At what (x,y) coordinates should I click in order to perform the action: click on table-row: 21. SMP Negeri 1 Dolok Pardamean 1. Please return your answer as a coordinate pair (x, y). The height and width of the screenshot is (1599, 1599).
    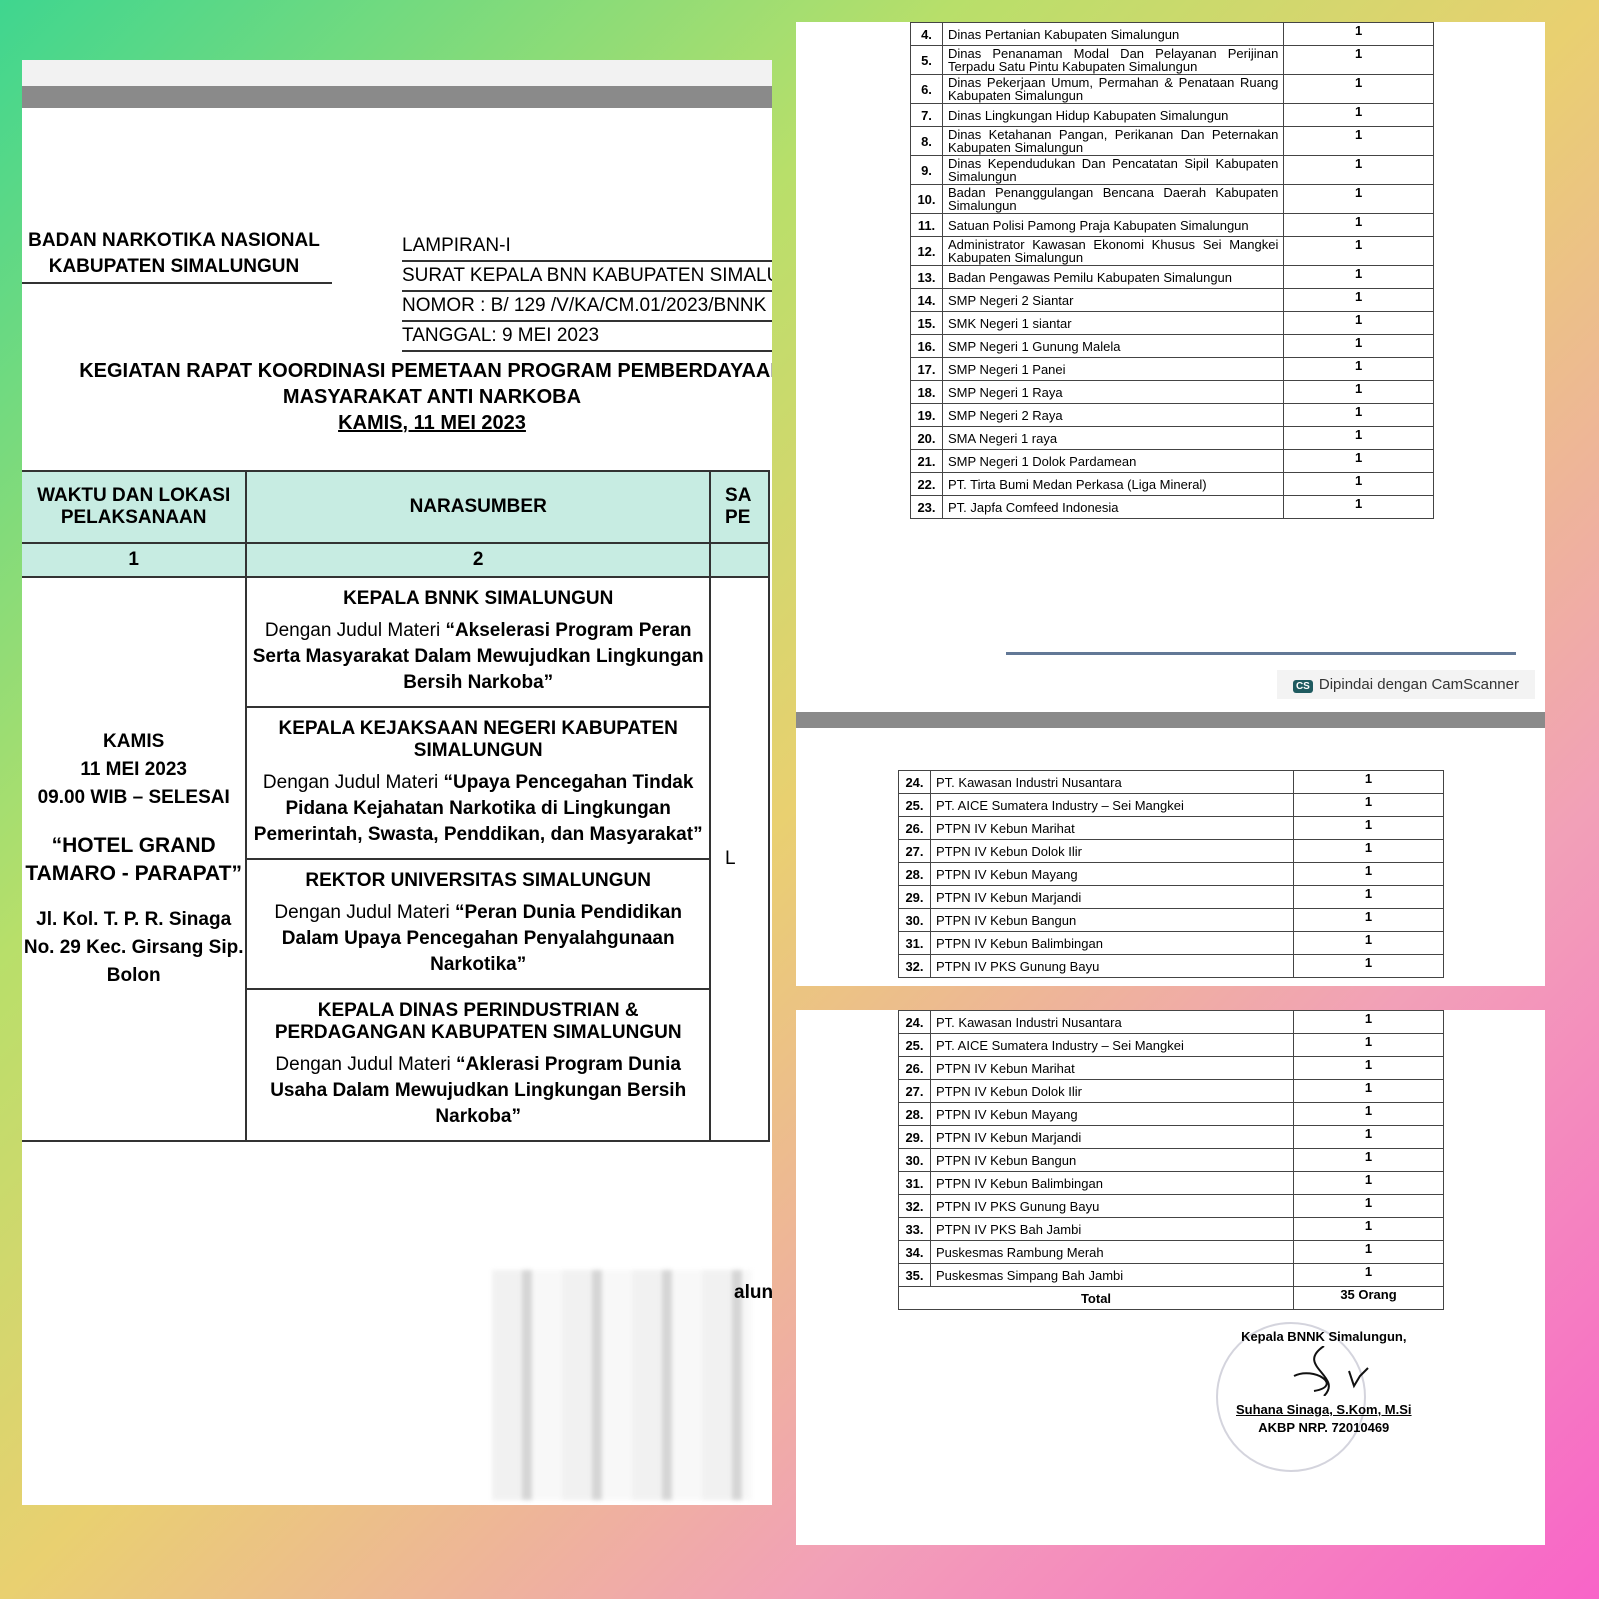
    Looking at the image, I should click on (1172, 461).